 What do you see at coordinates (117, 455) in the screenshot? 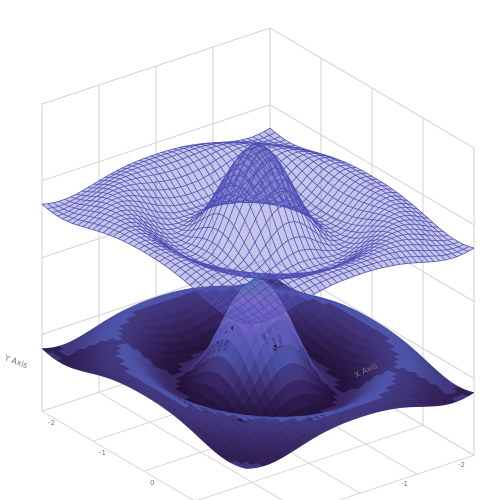
I see `grid-line` at bounding box center [117, 455].